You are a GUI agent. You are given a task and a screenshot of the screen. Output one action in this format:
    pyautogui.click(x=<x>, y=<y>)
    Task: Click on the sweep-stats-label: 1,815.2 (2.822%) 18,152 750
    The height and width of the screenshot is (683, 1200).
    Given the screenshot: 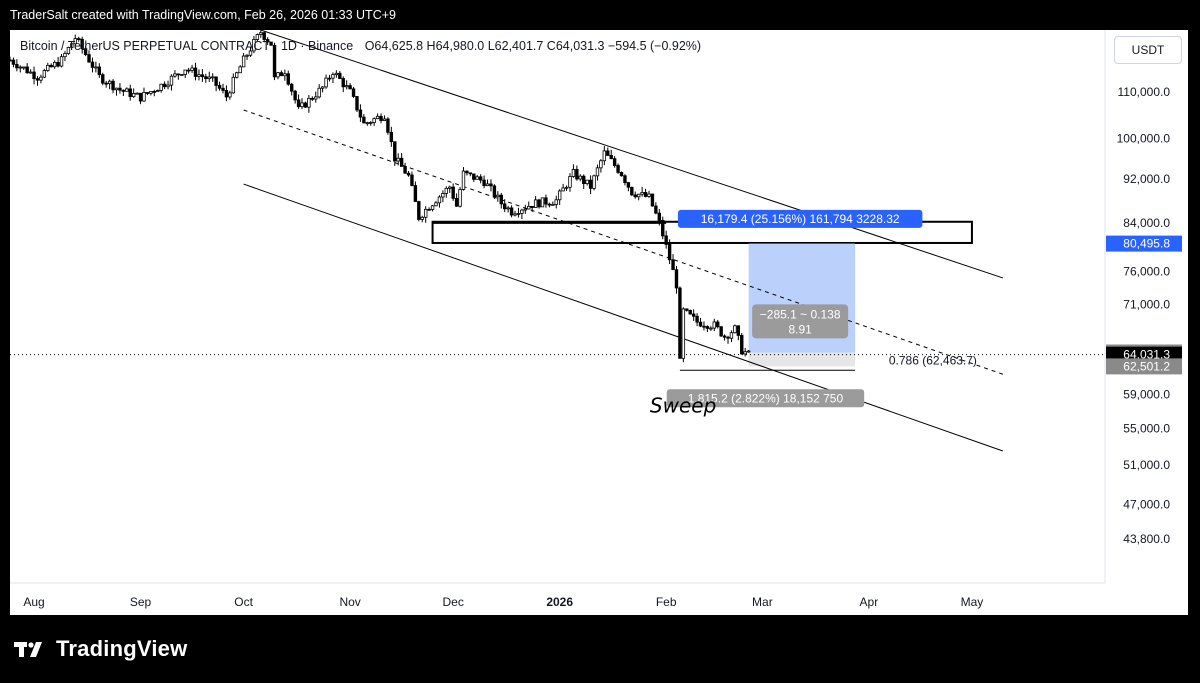 What is the action you would take?
    pyautogui.click(x=766, y=398)
    